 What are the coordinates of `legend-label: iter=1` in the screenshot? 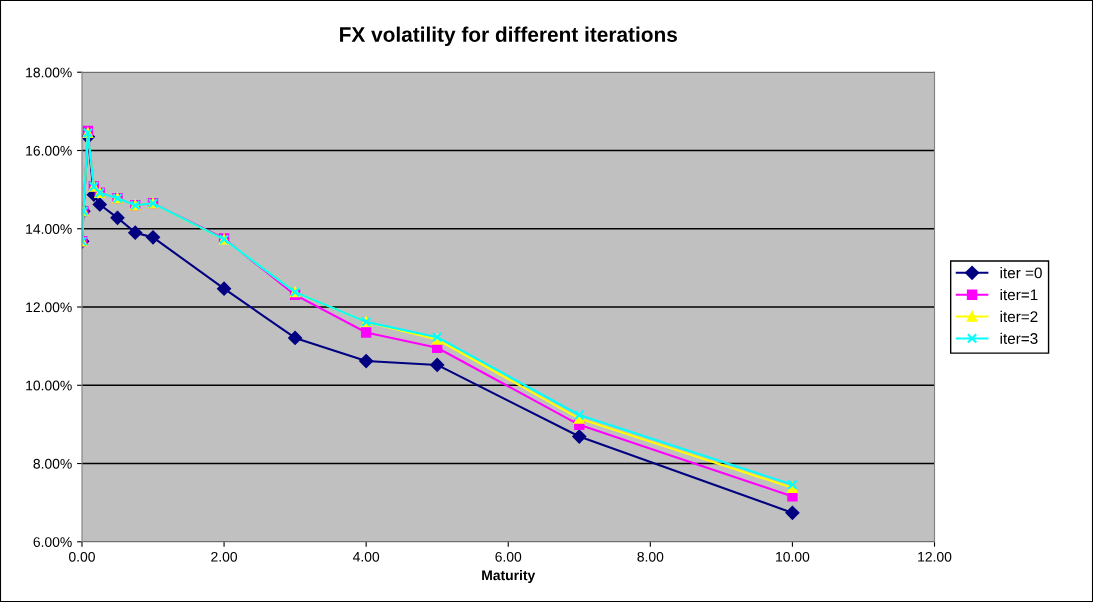 It's located at (1019, 294).